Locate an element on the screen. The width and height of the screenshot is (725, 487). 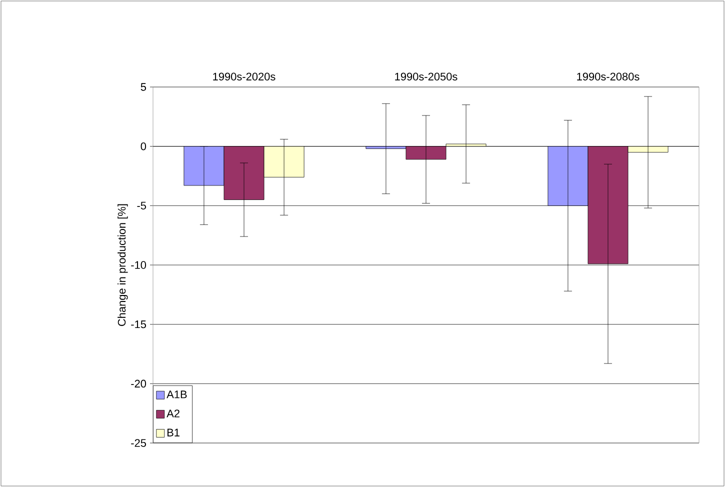
legend-label: B1 is located at coordinates (174, 432).